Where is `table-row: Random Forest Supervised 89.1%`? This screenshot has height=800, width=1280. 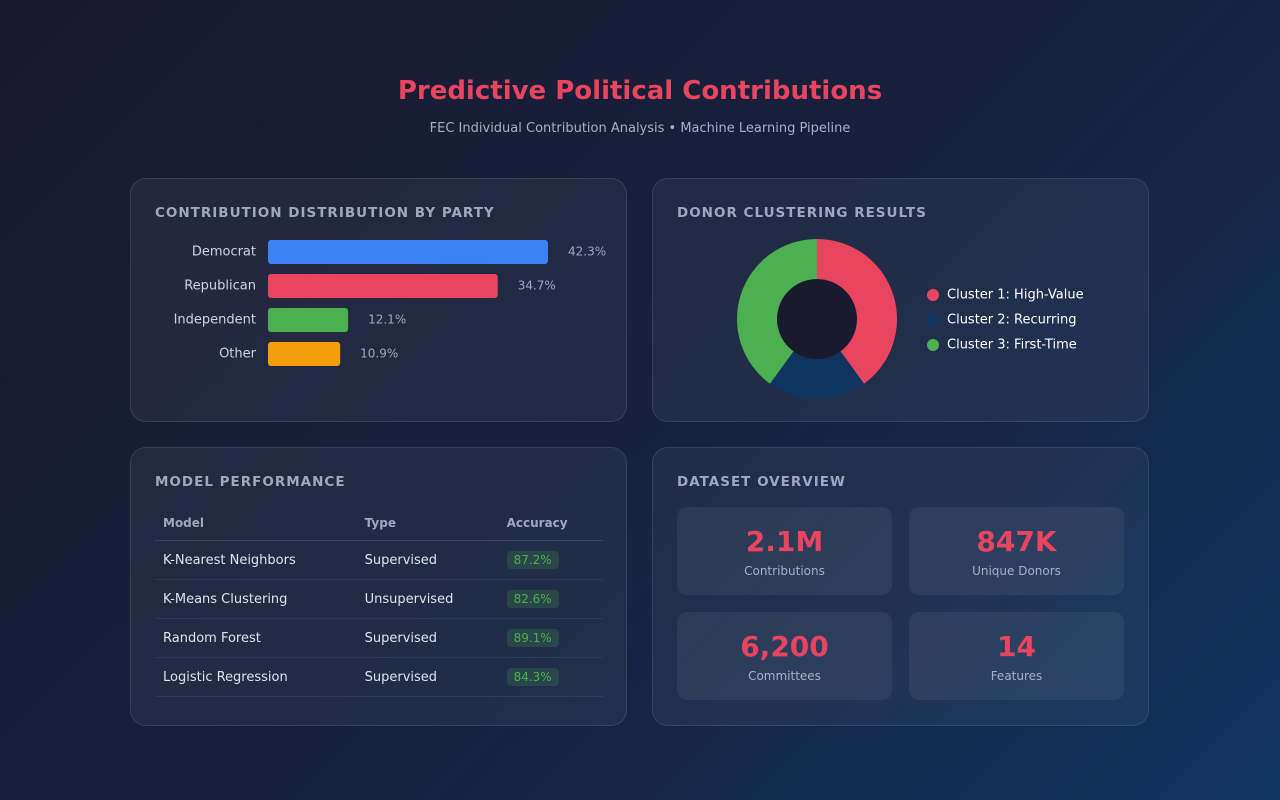
table-row: Random Forest Supervised 89.1% is located at coordinates (379, 638).